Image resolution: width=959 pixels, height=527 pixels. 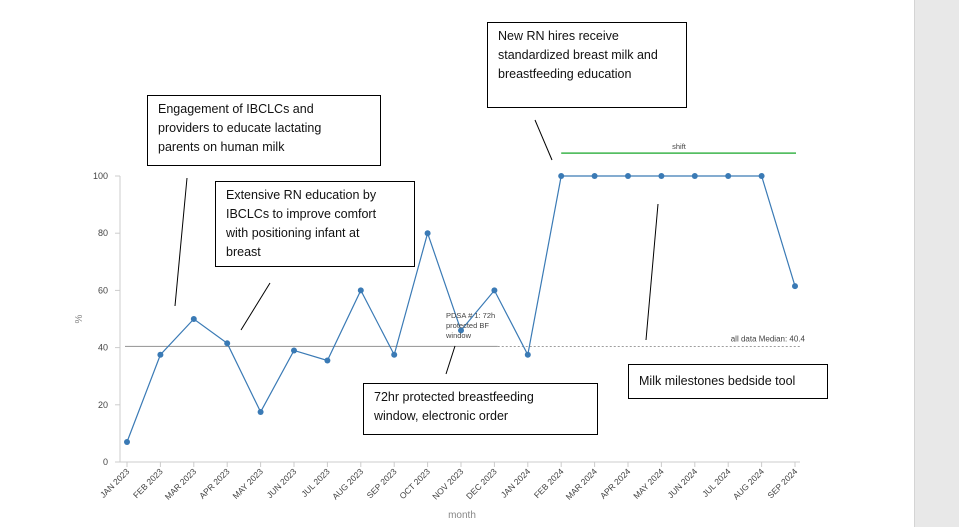 I want to click on connector-milk-milestones, so click(x=652, y=272).